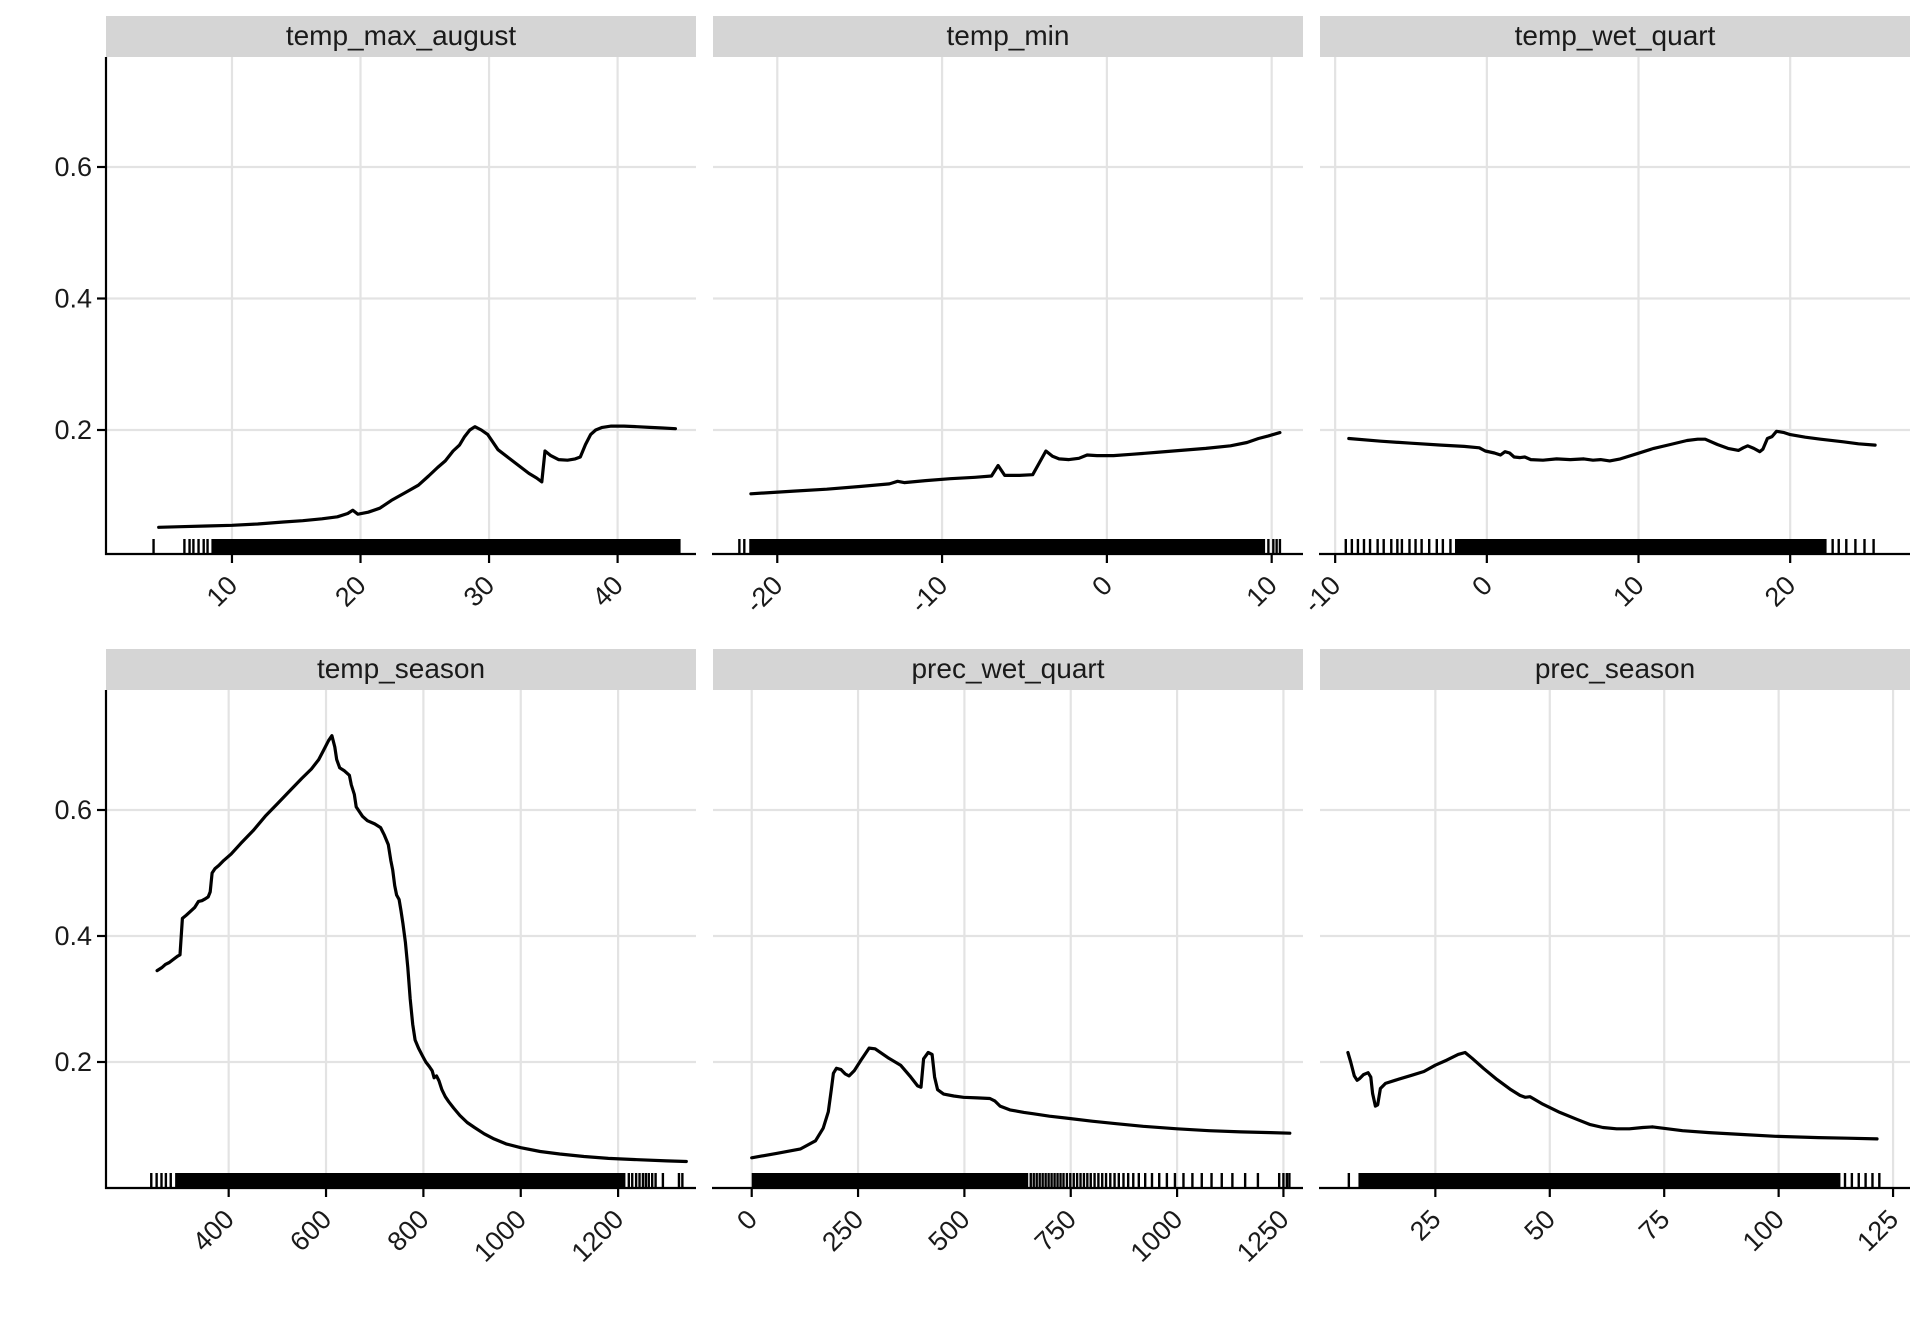 The height and width of the screenshot is (1344, 1920). I want to click on facet-strip-label: temp_min, so click(1008, 35).